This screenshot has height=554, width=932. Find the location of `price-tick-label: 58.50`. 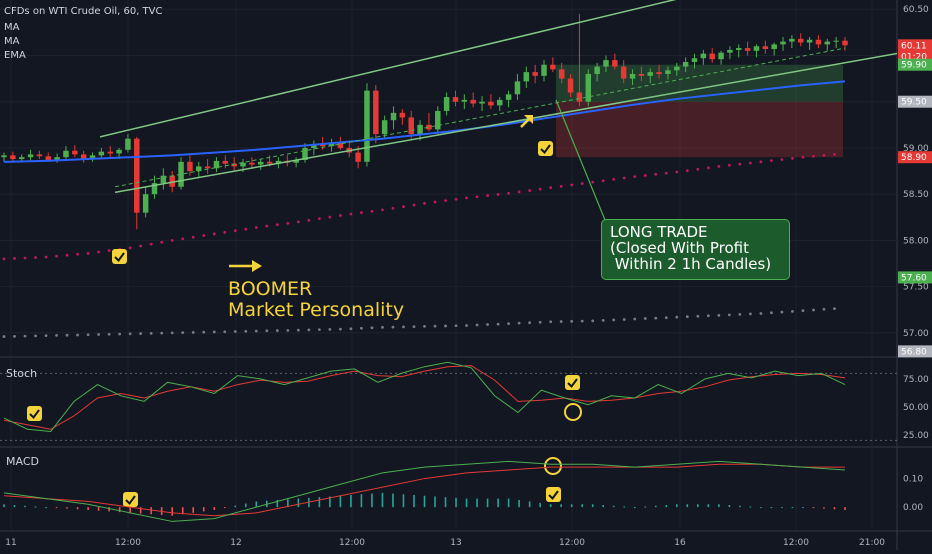

price-tick-label: 58.50 is located at coordinates (916, 195).